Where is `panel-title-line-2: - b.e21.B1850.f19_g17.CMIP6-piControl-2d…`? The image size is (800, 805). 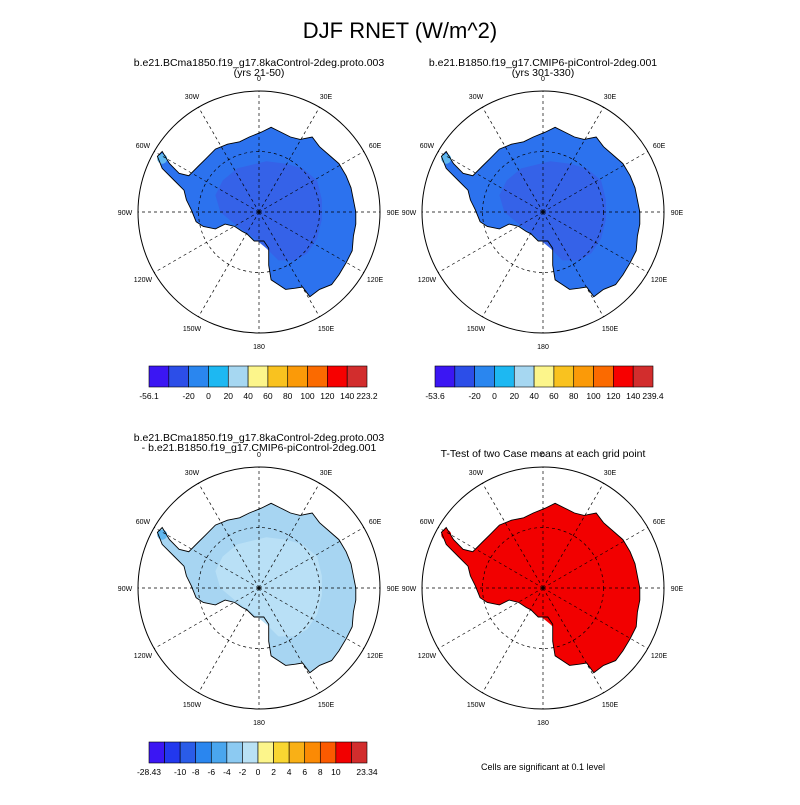 panel-title-line-2: - b.e21.B1850.f19_g17.CMIP6-piControl-2d… is located at coordinates (259, 448).